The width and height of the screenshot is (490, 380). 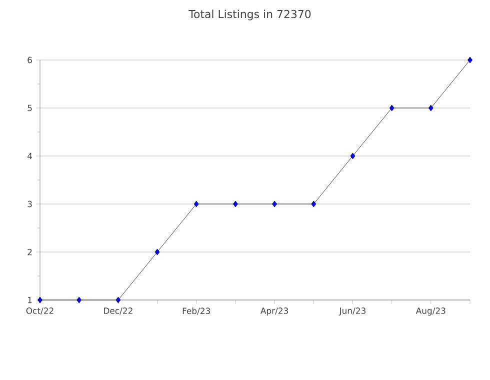 What do you see at coordinates (274, 312) in the screenshot?
I see `x-tick-label: Apr/23` at bounding box center [274, 312].